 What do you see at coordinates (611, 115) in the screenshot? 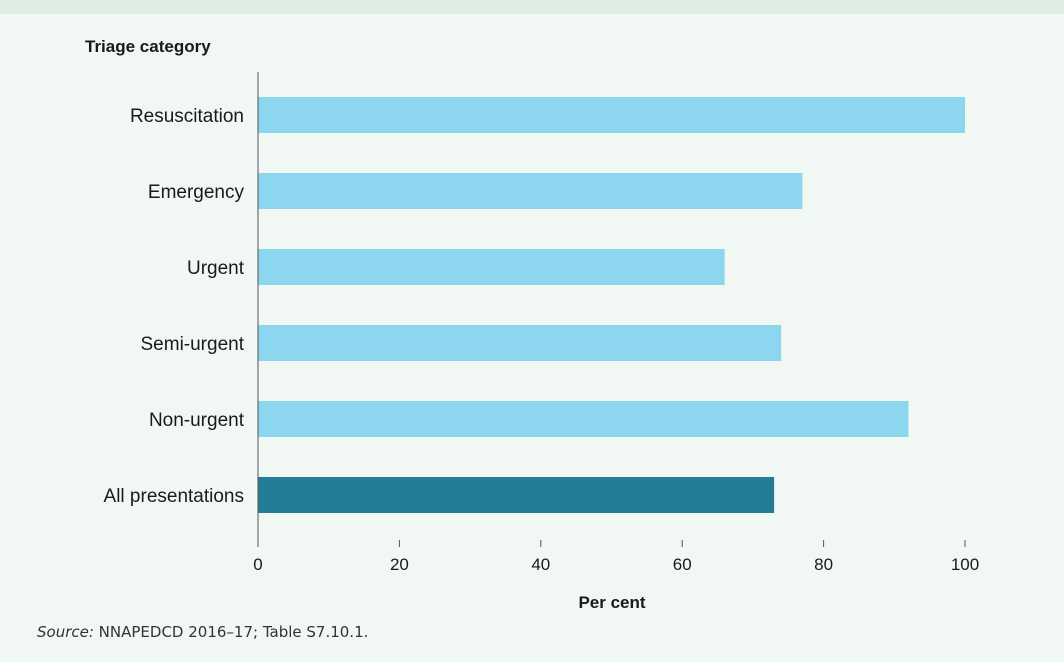
I see `bar-resuscitation` at bounding box center [611, 115].